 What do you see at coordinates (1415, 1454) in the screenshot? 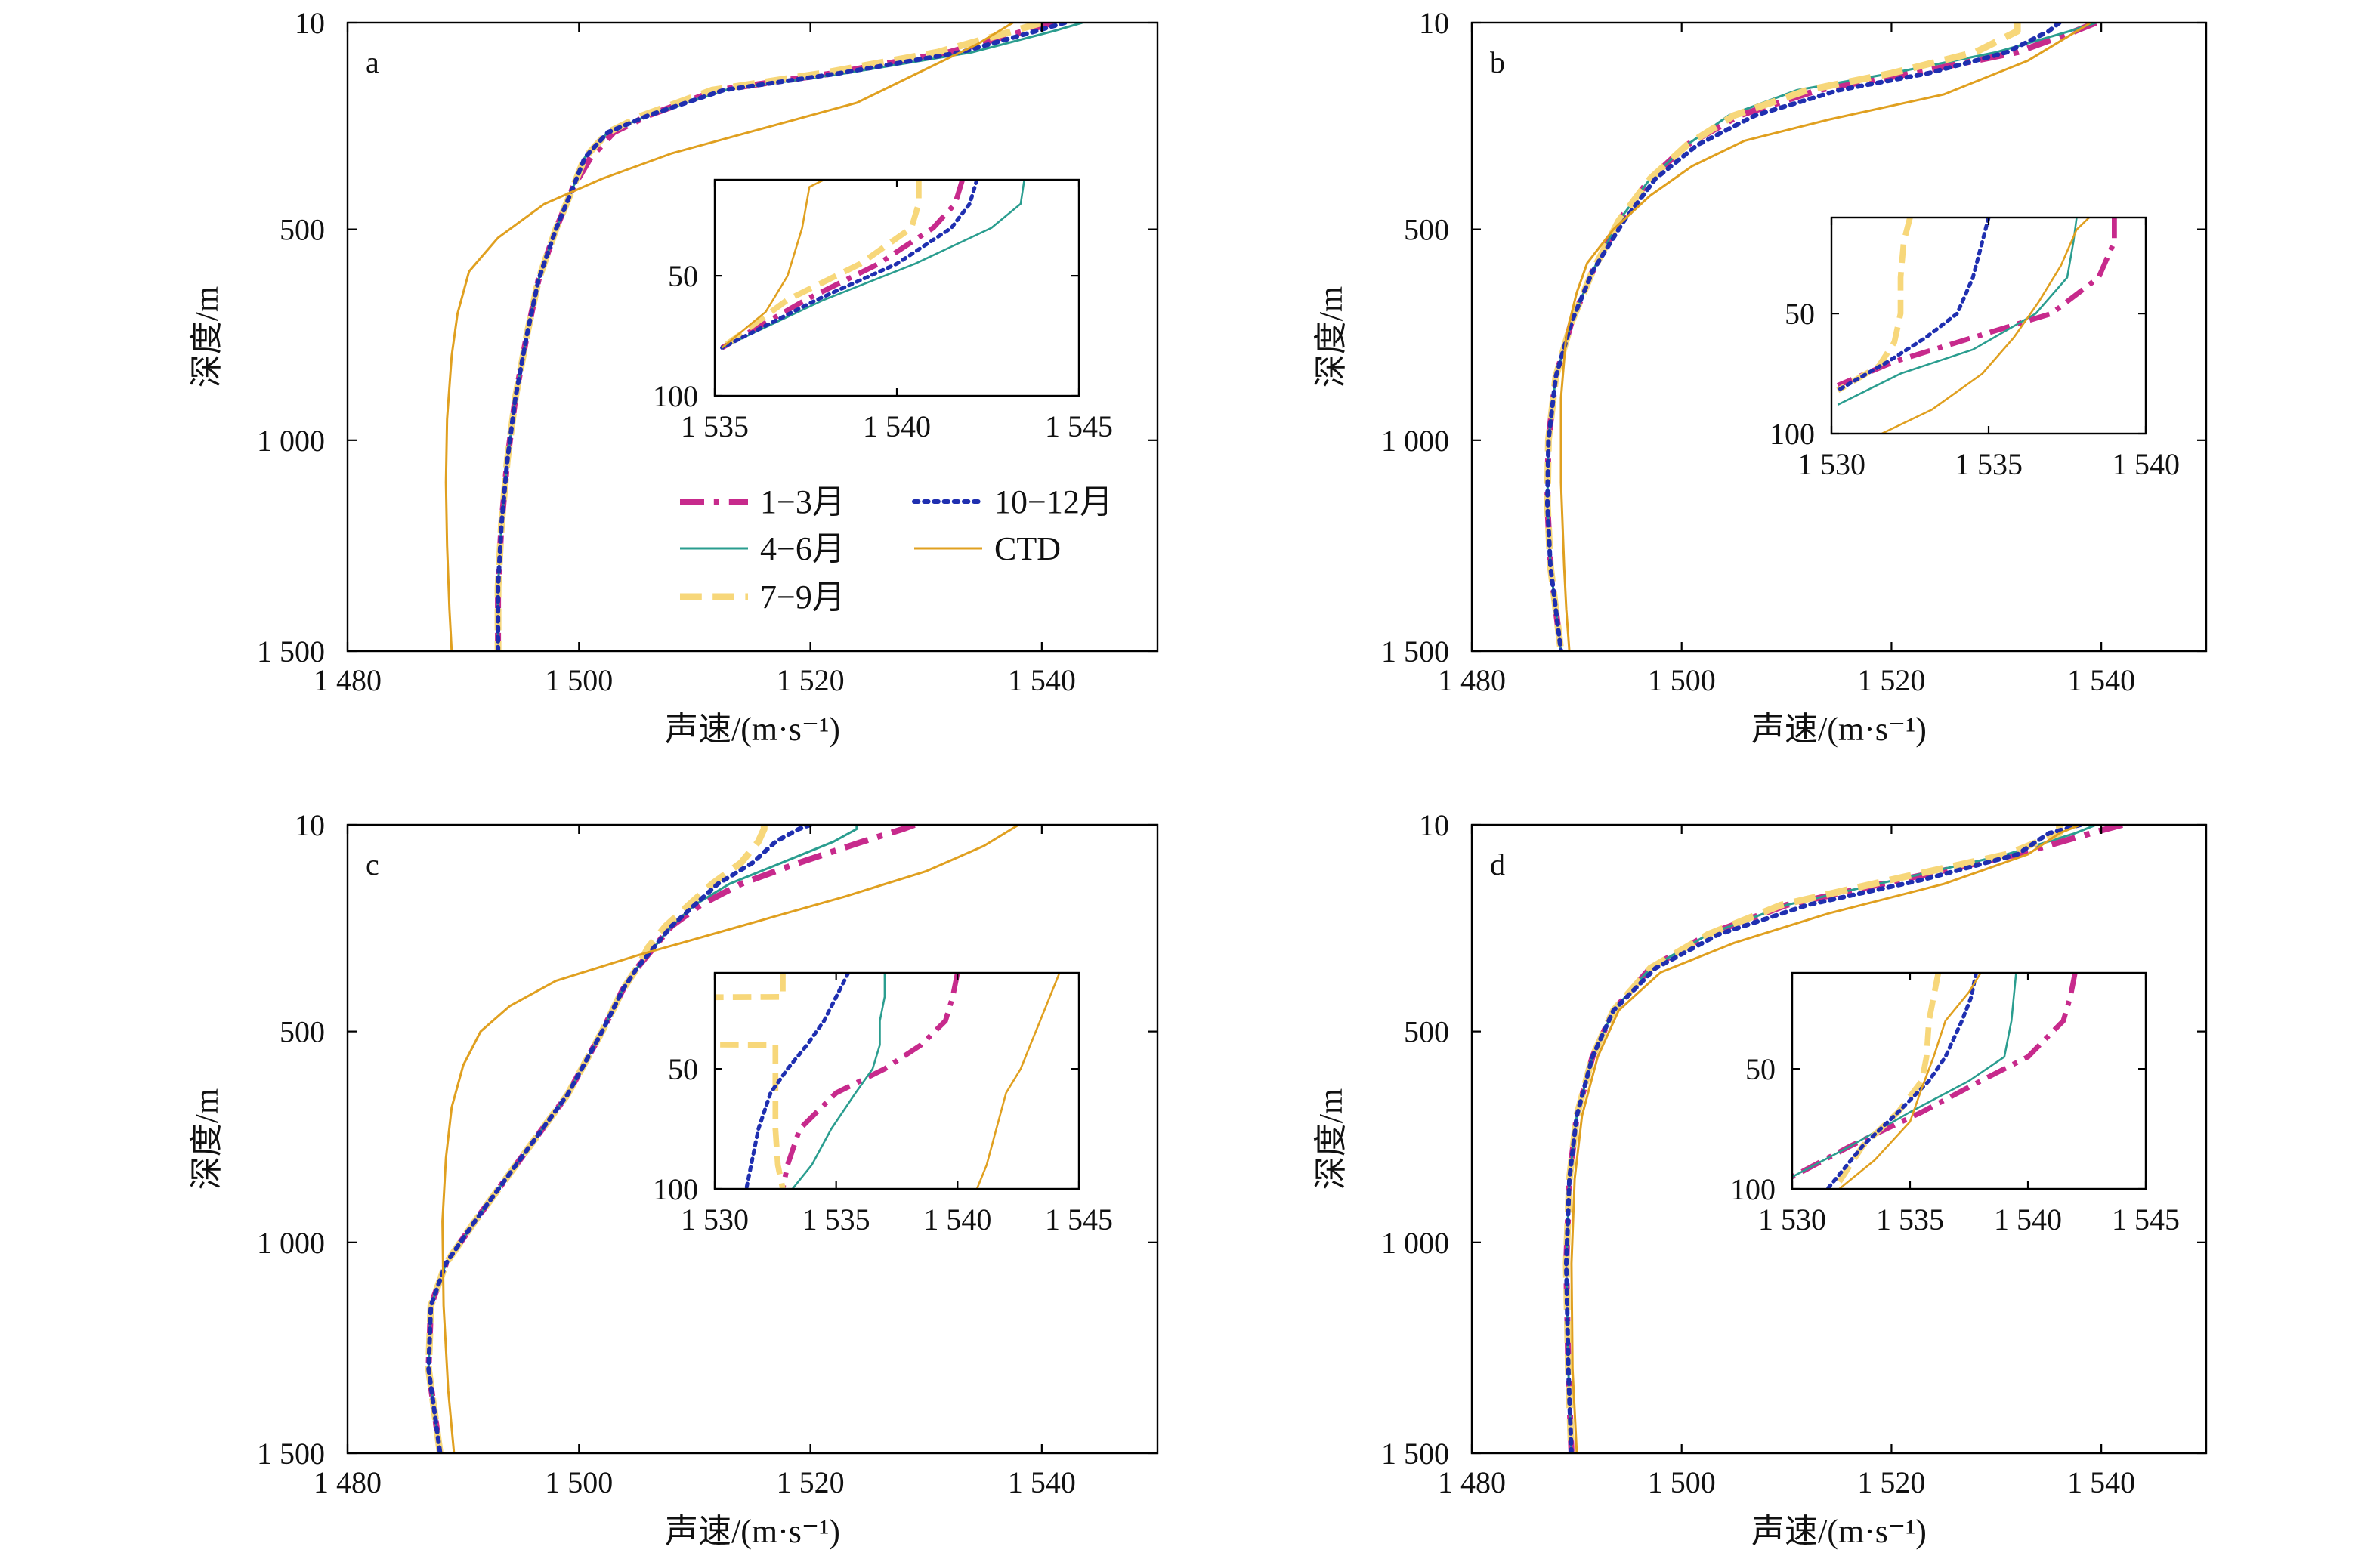
I see `panel-d-ytick-label: 1 500` at bounding box center [1415, 1454].